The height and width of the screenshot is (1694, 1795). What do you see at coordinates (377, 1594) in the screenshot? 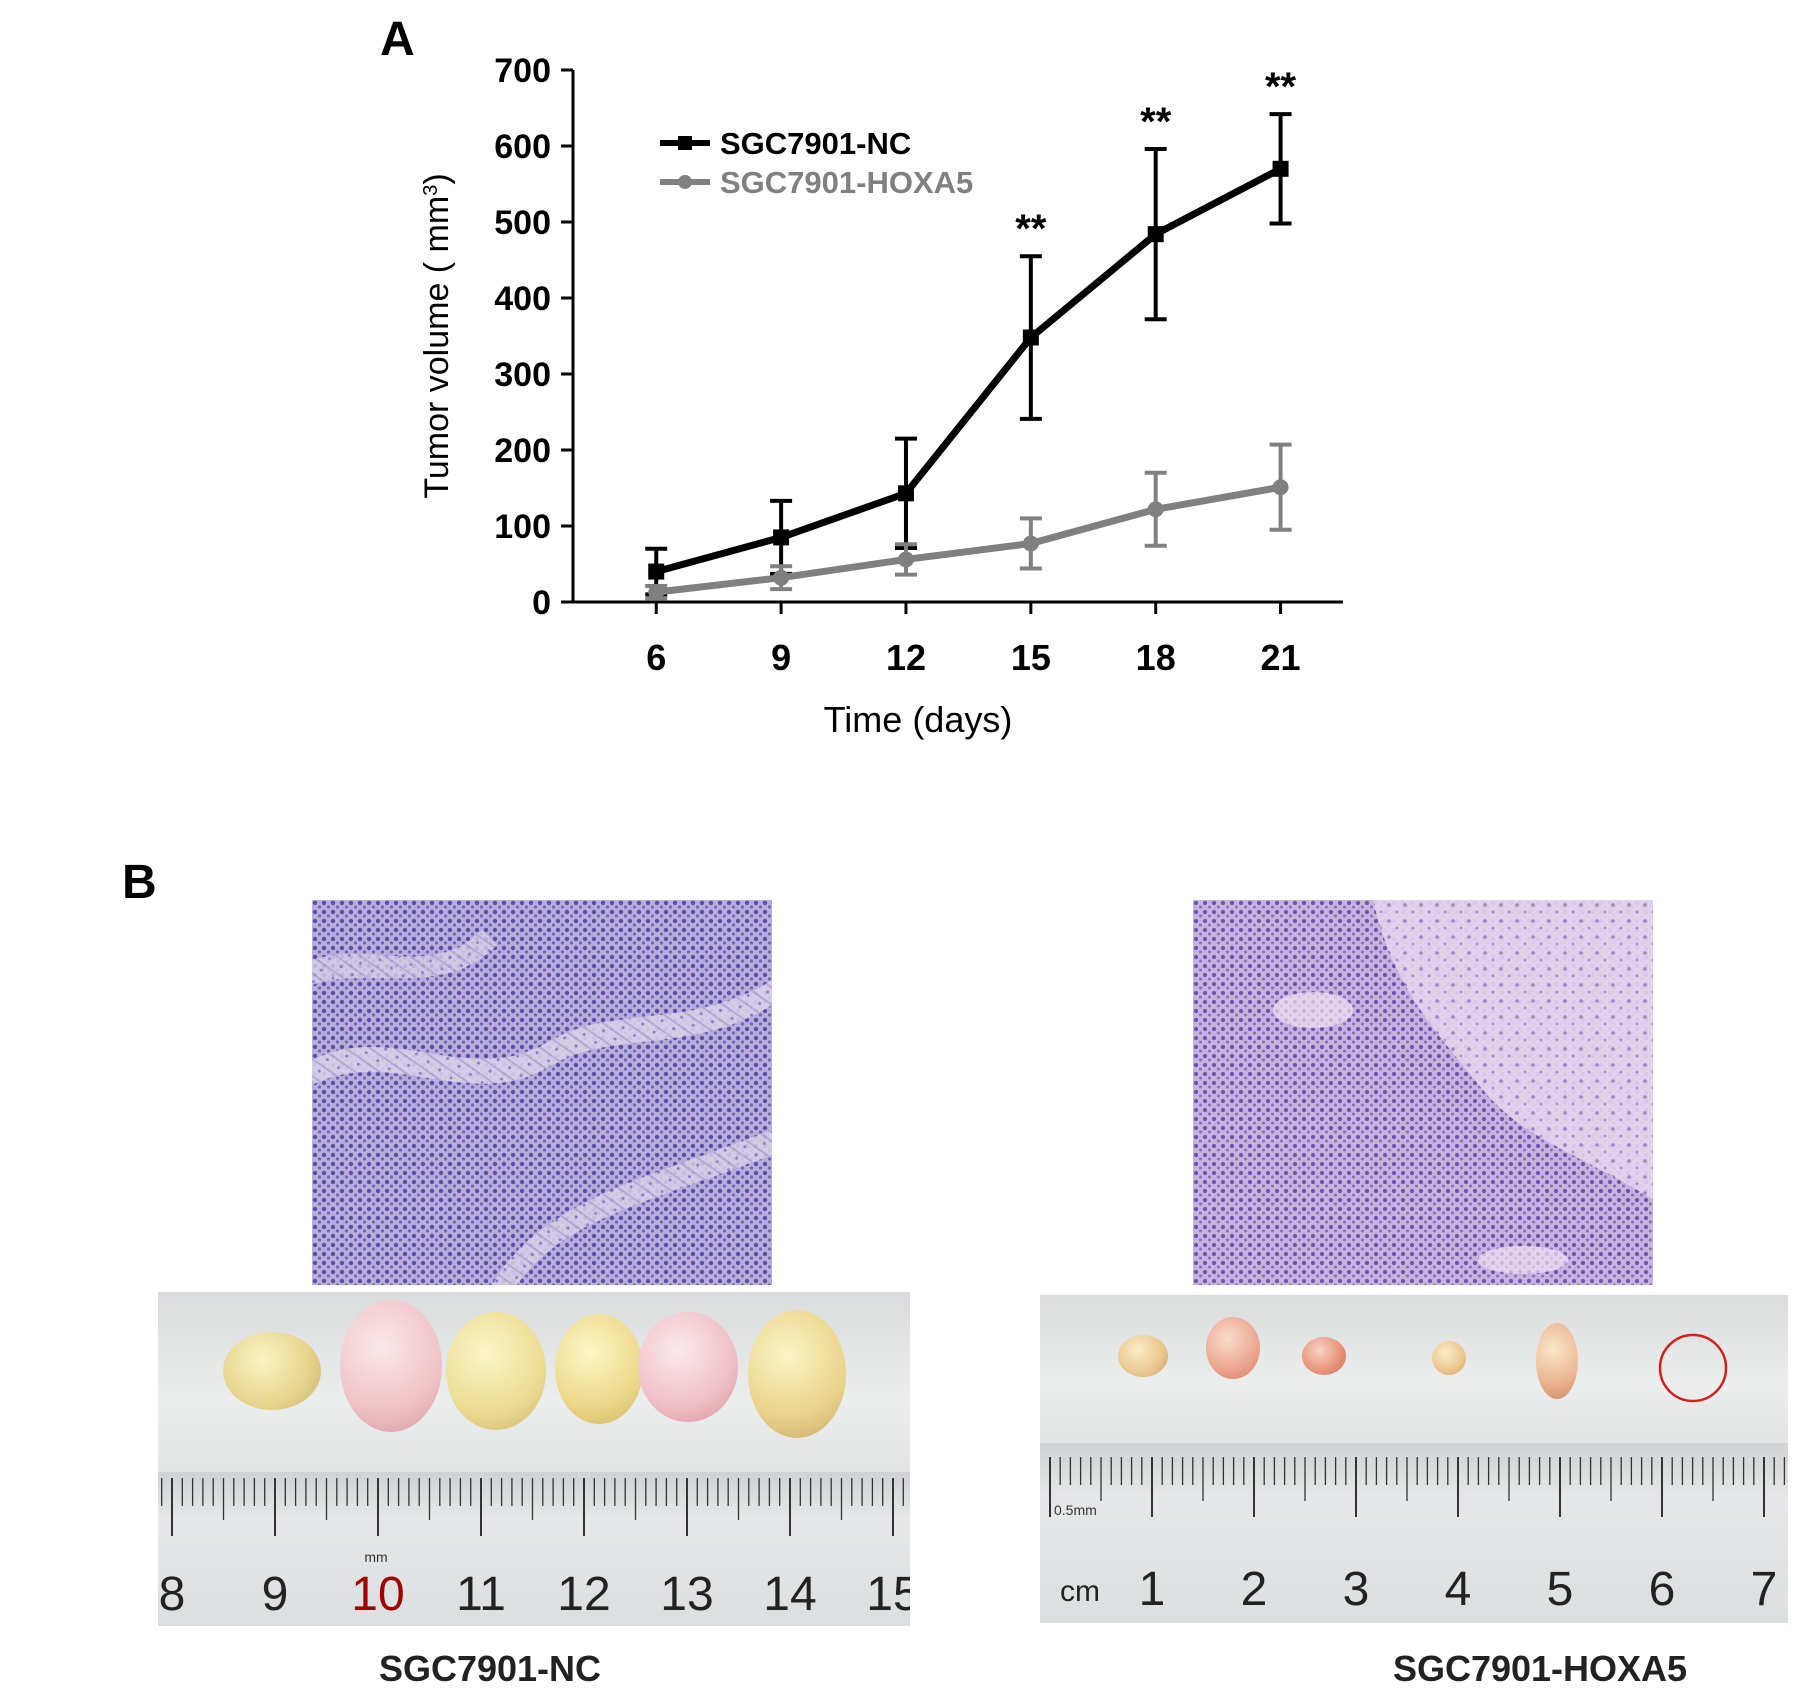
I see `ruler-number: 10` at bounding box center [377, 1594].